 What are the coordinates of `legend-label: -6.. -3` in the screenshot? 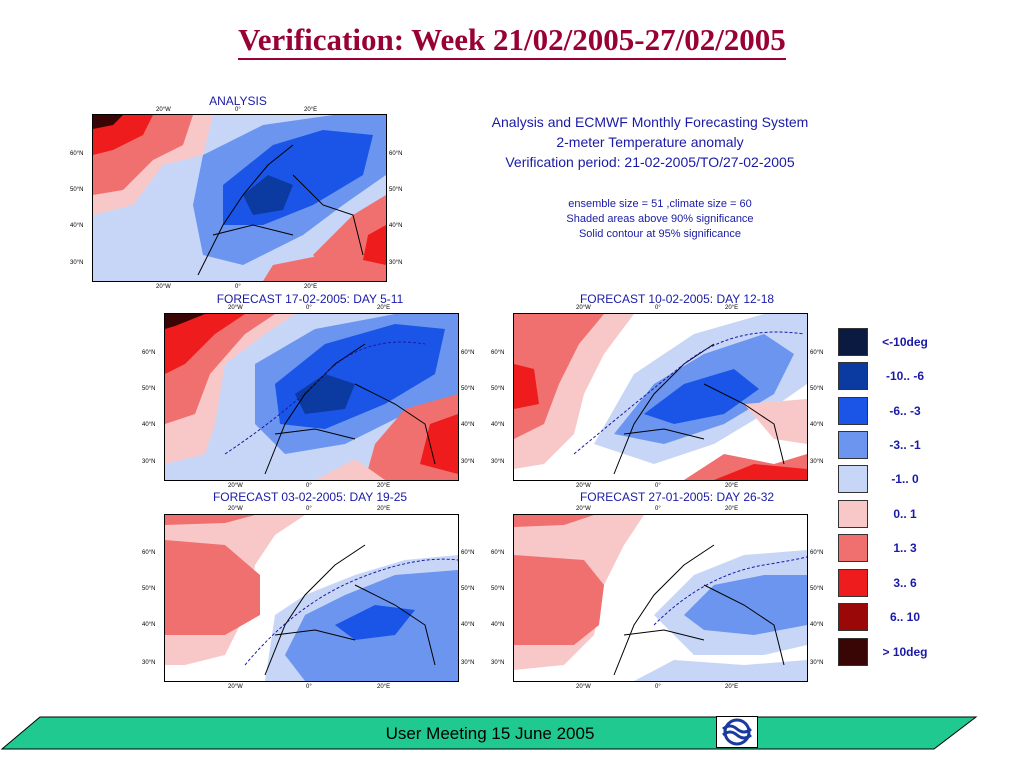 It's located at (905, 411).